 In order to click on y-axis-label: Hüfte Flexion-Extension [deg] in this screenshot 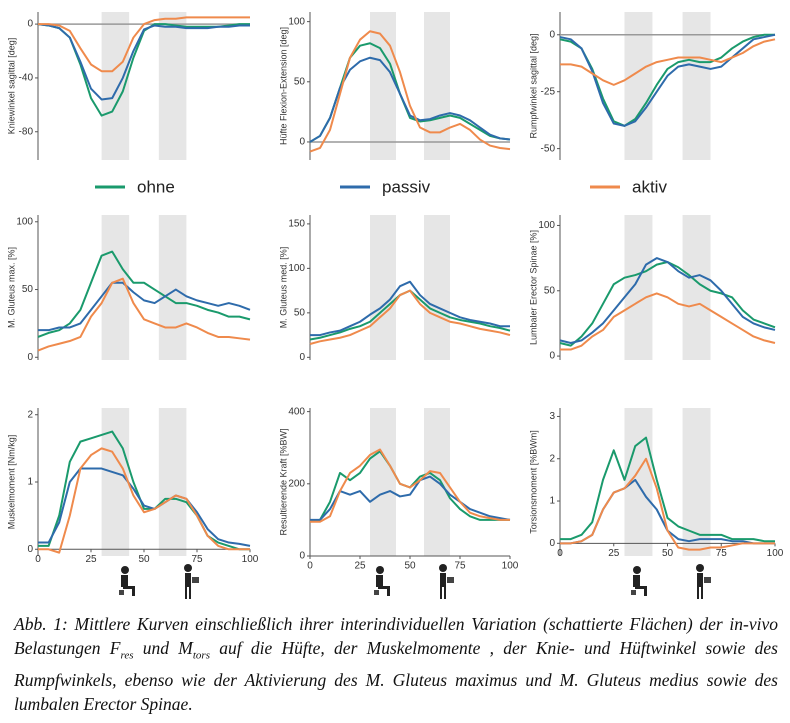, I will do `click(283, 86)`.